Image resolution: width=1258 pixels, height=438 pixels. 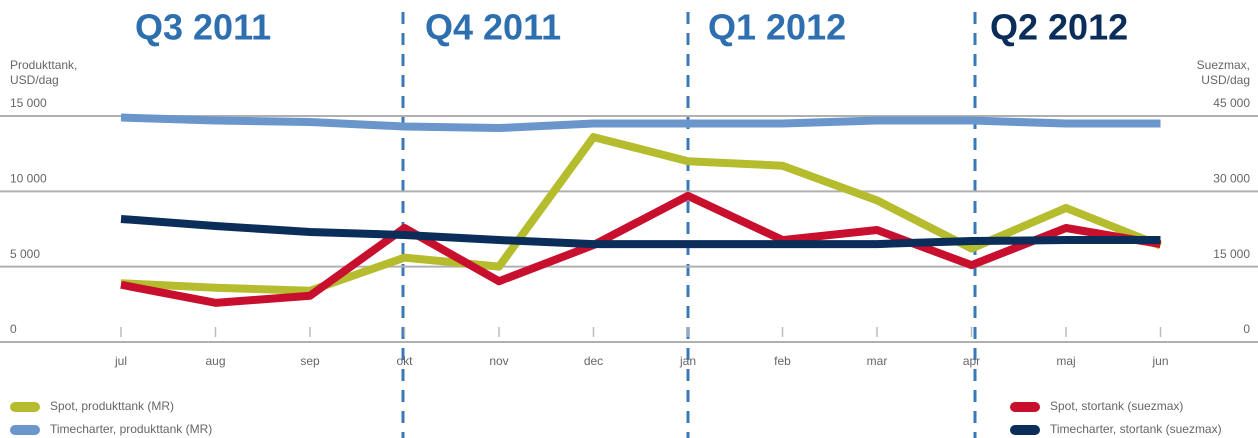 I want to click on legend-label: Timecharter, produkttank (MR), so click(x=131, y=429).